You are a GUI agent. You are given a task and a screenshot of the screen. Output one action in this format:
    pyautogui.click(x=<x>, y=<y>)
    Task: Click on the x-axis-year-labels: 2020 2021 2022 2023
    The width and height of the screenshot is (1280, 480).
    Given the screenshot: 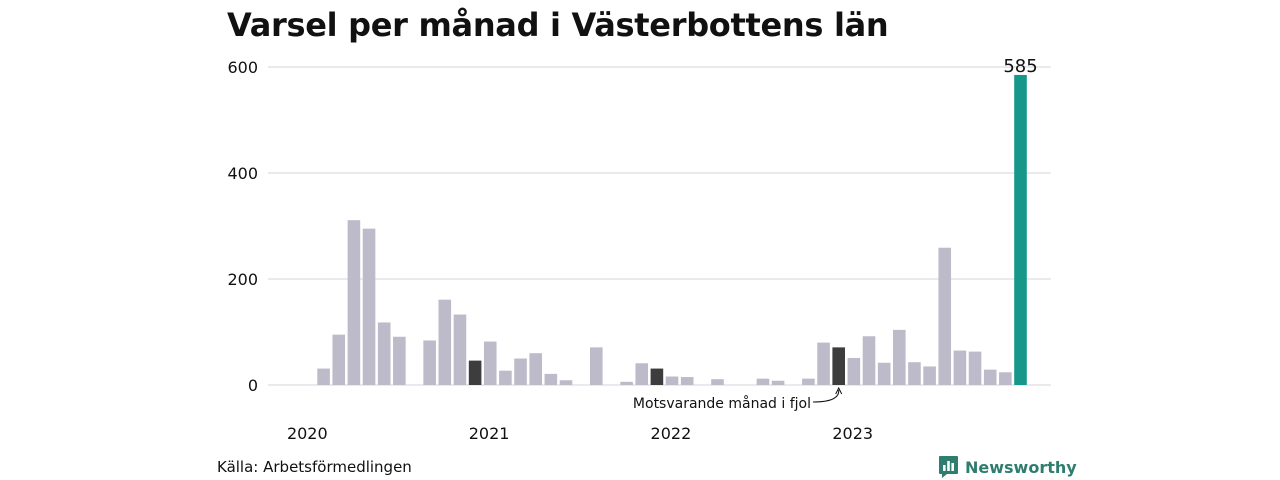 What is the action you would take?
    pyautogui.click(x=580, y=433)
    